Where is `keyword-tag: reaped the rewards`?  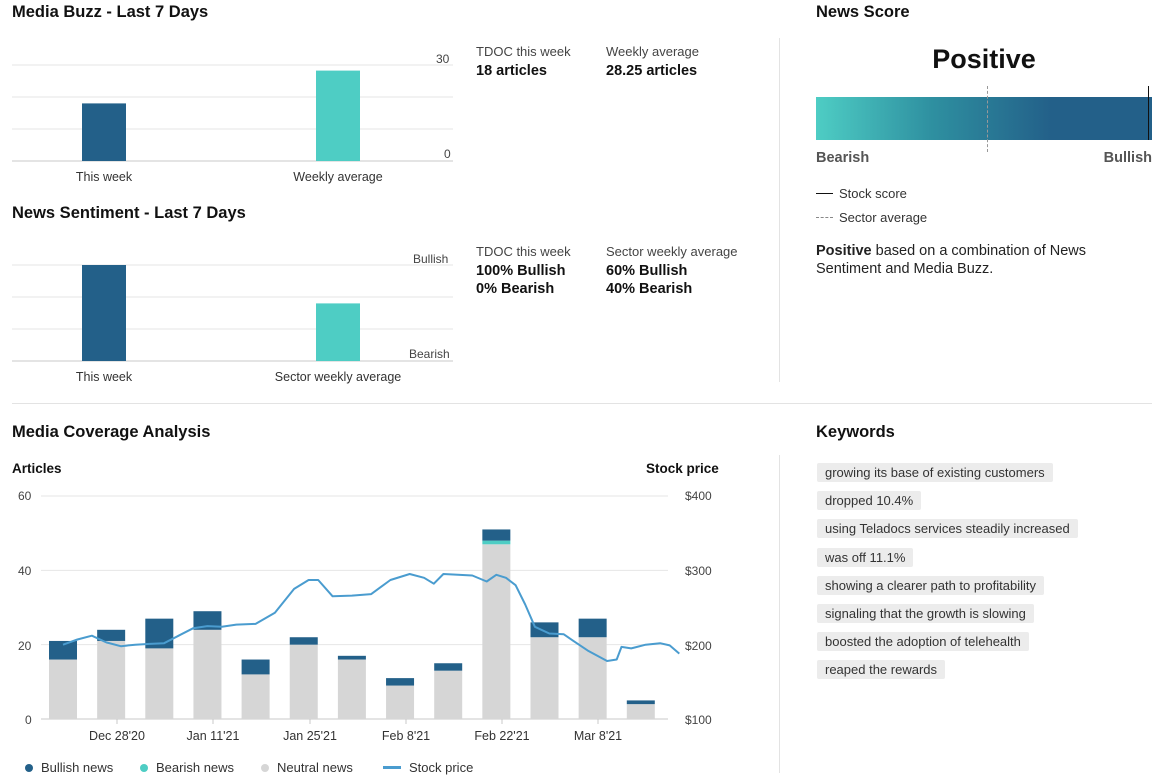
keyword-tag: reaped the rewards is located at coordinates (881, 670).